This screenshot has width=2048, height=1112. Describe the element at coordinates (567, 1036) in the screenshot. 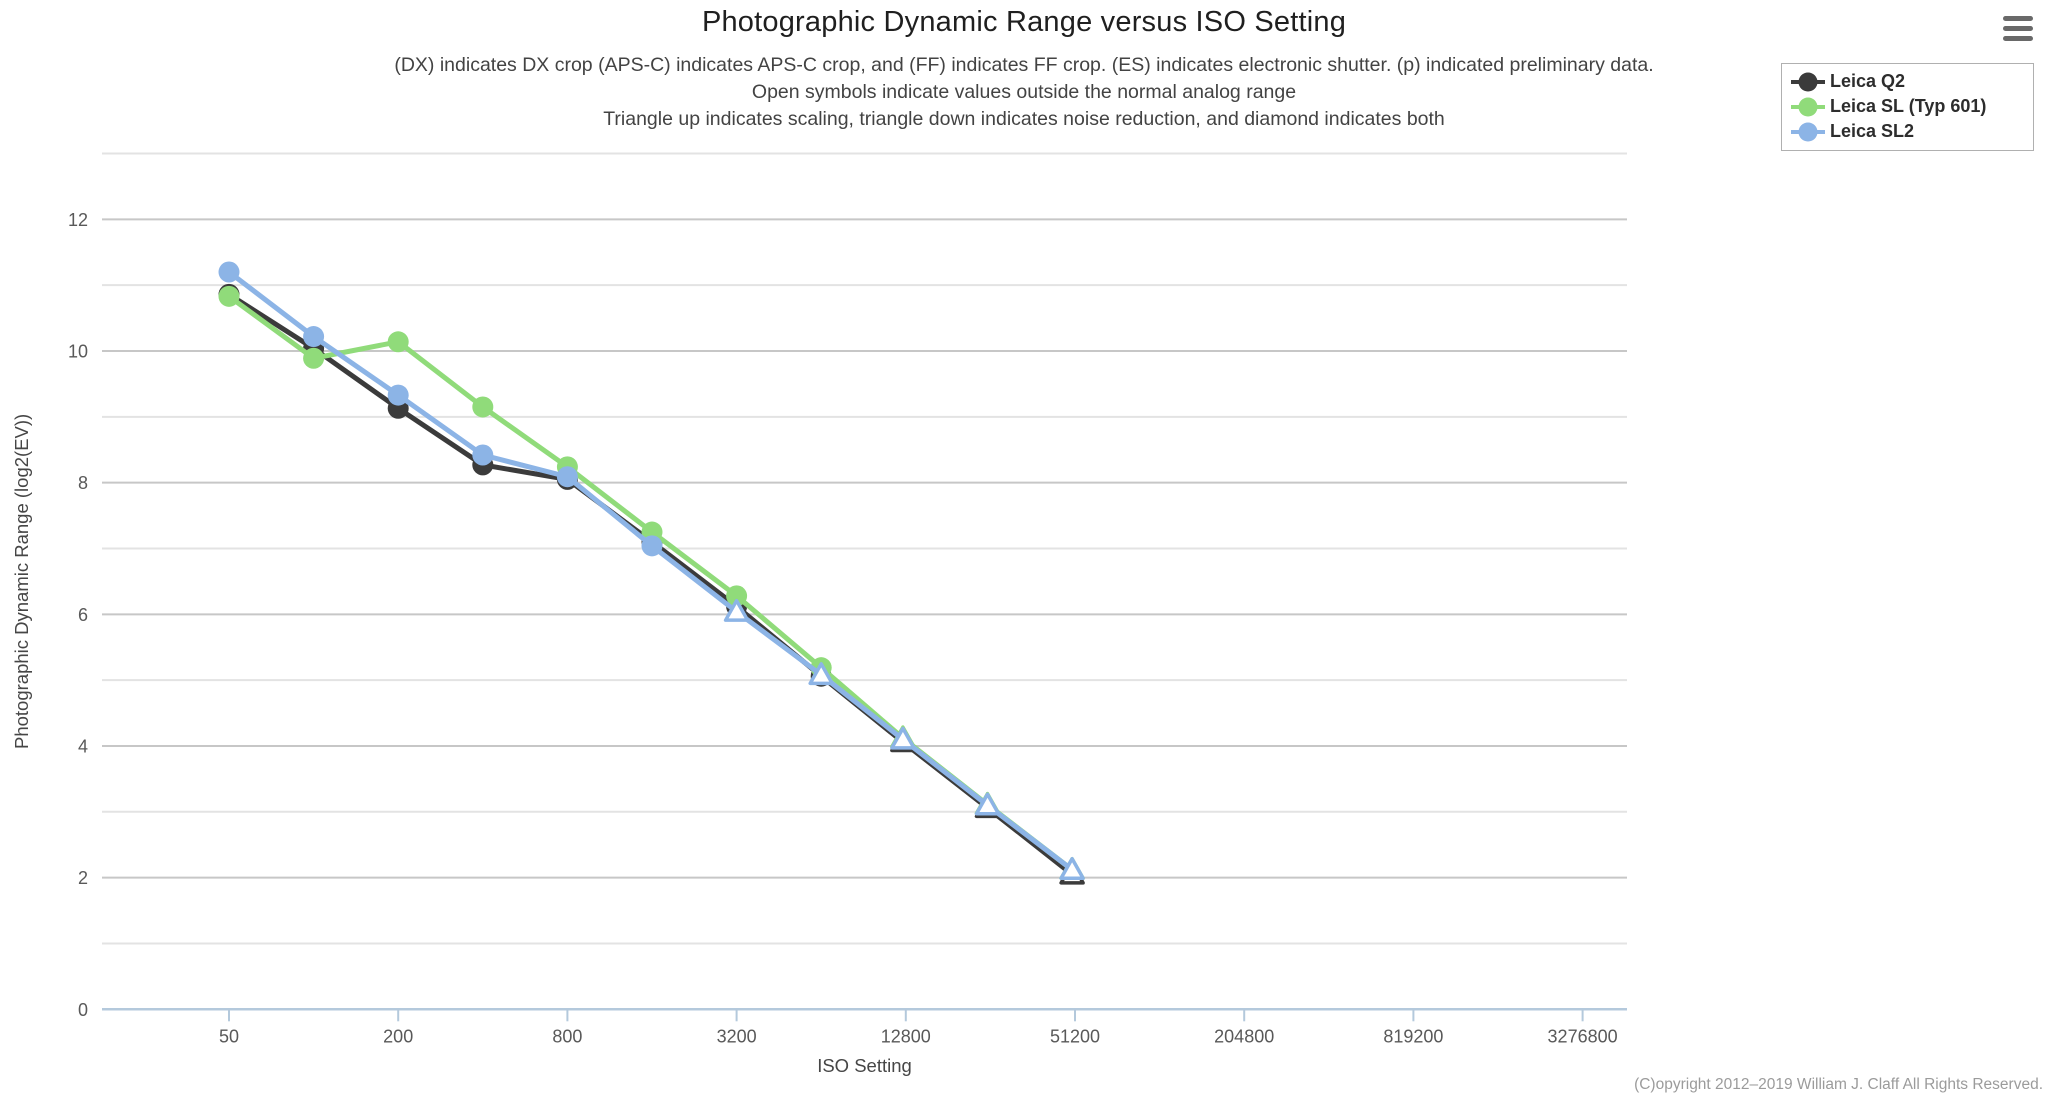

I see `x-tick-label: 800` at that location.